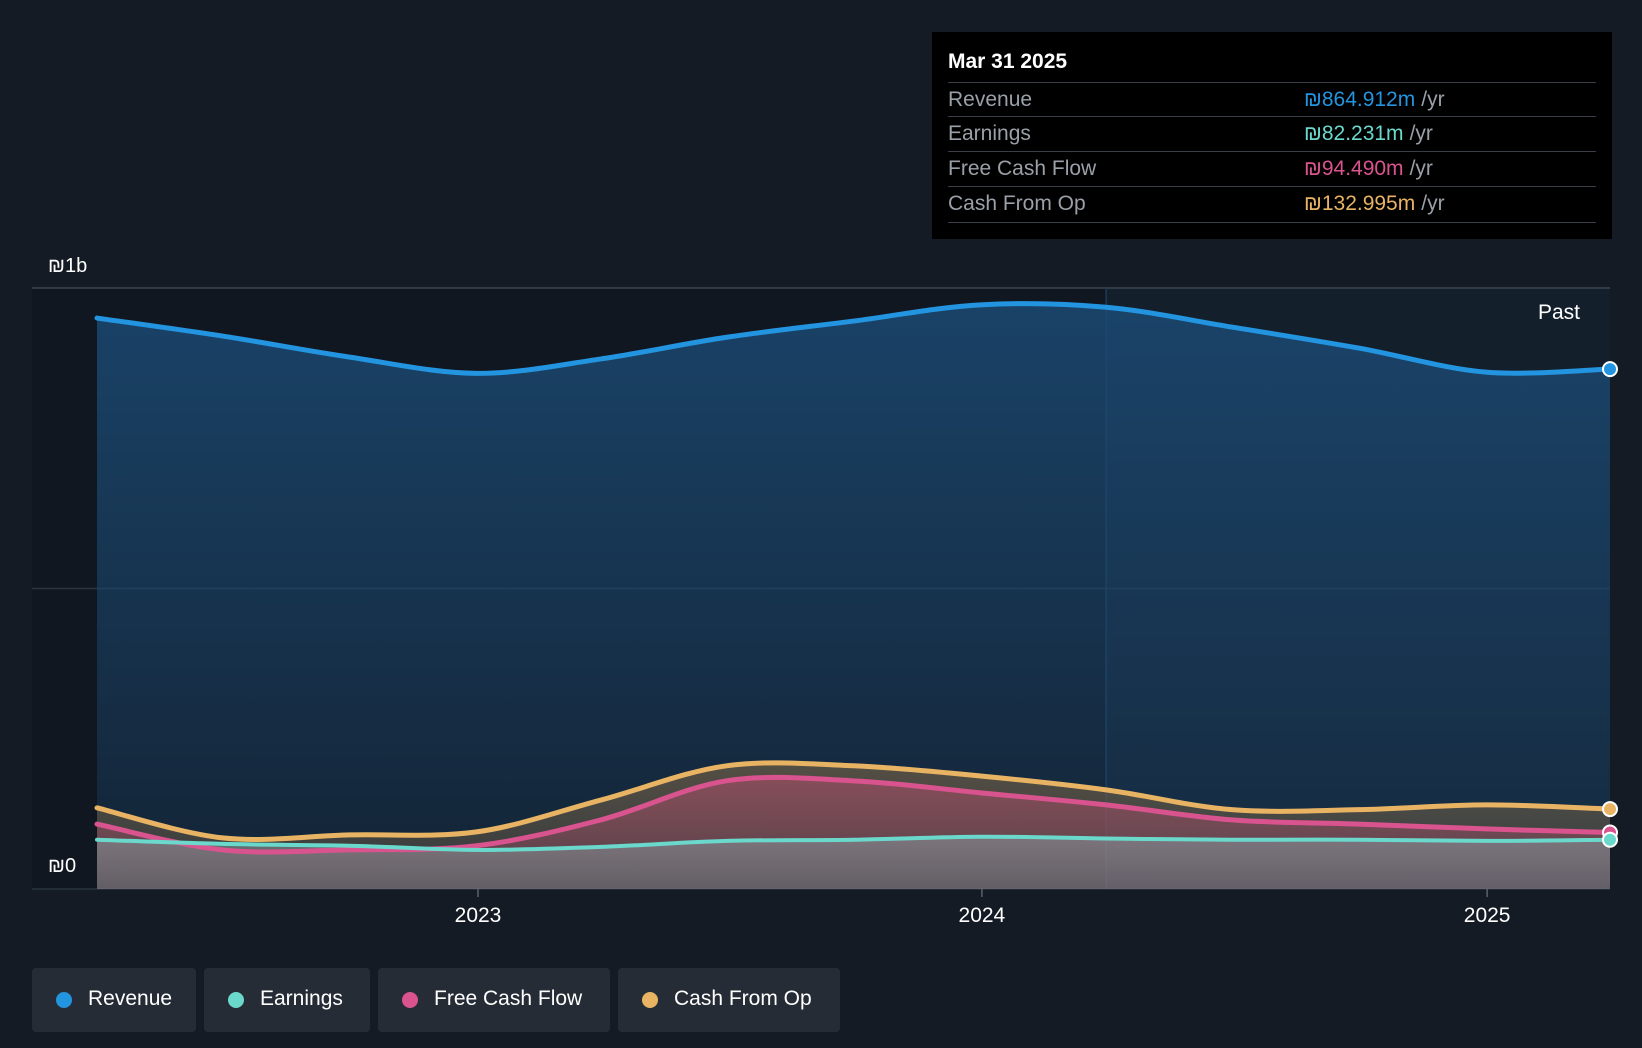 The image size is (1642, 1048). I want to click on tooltip-label: Revenue, so click(990, 99).